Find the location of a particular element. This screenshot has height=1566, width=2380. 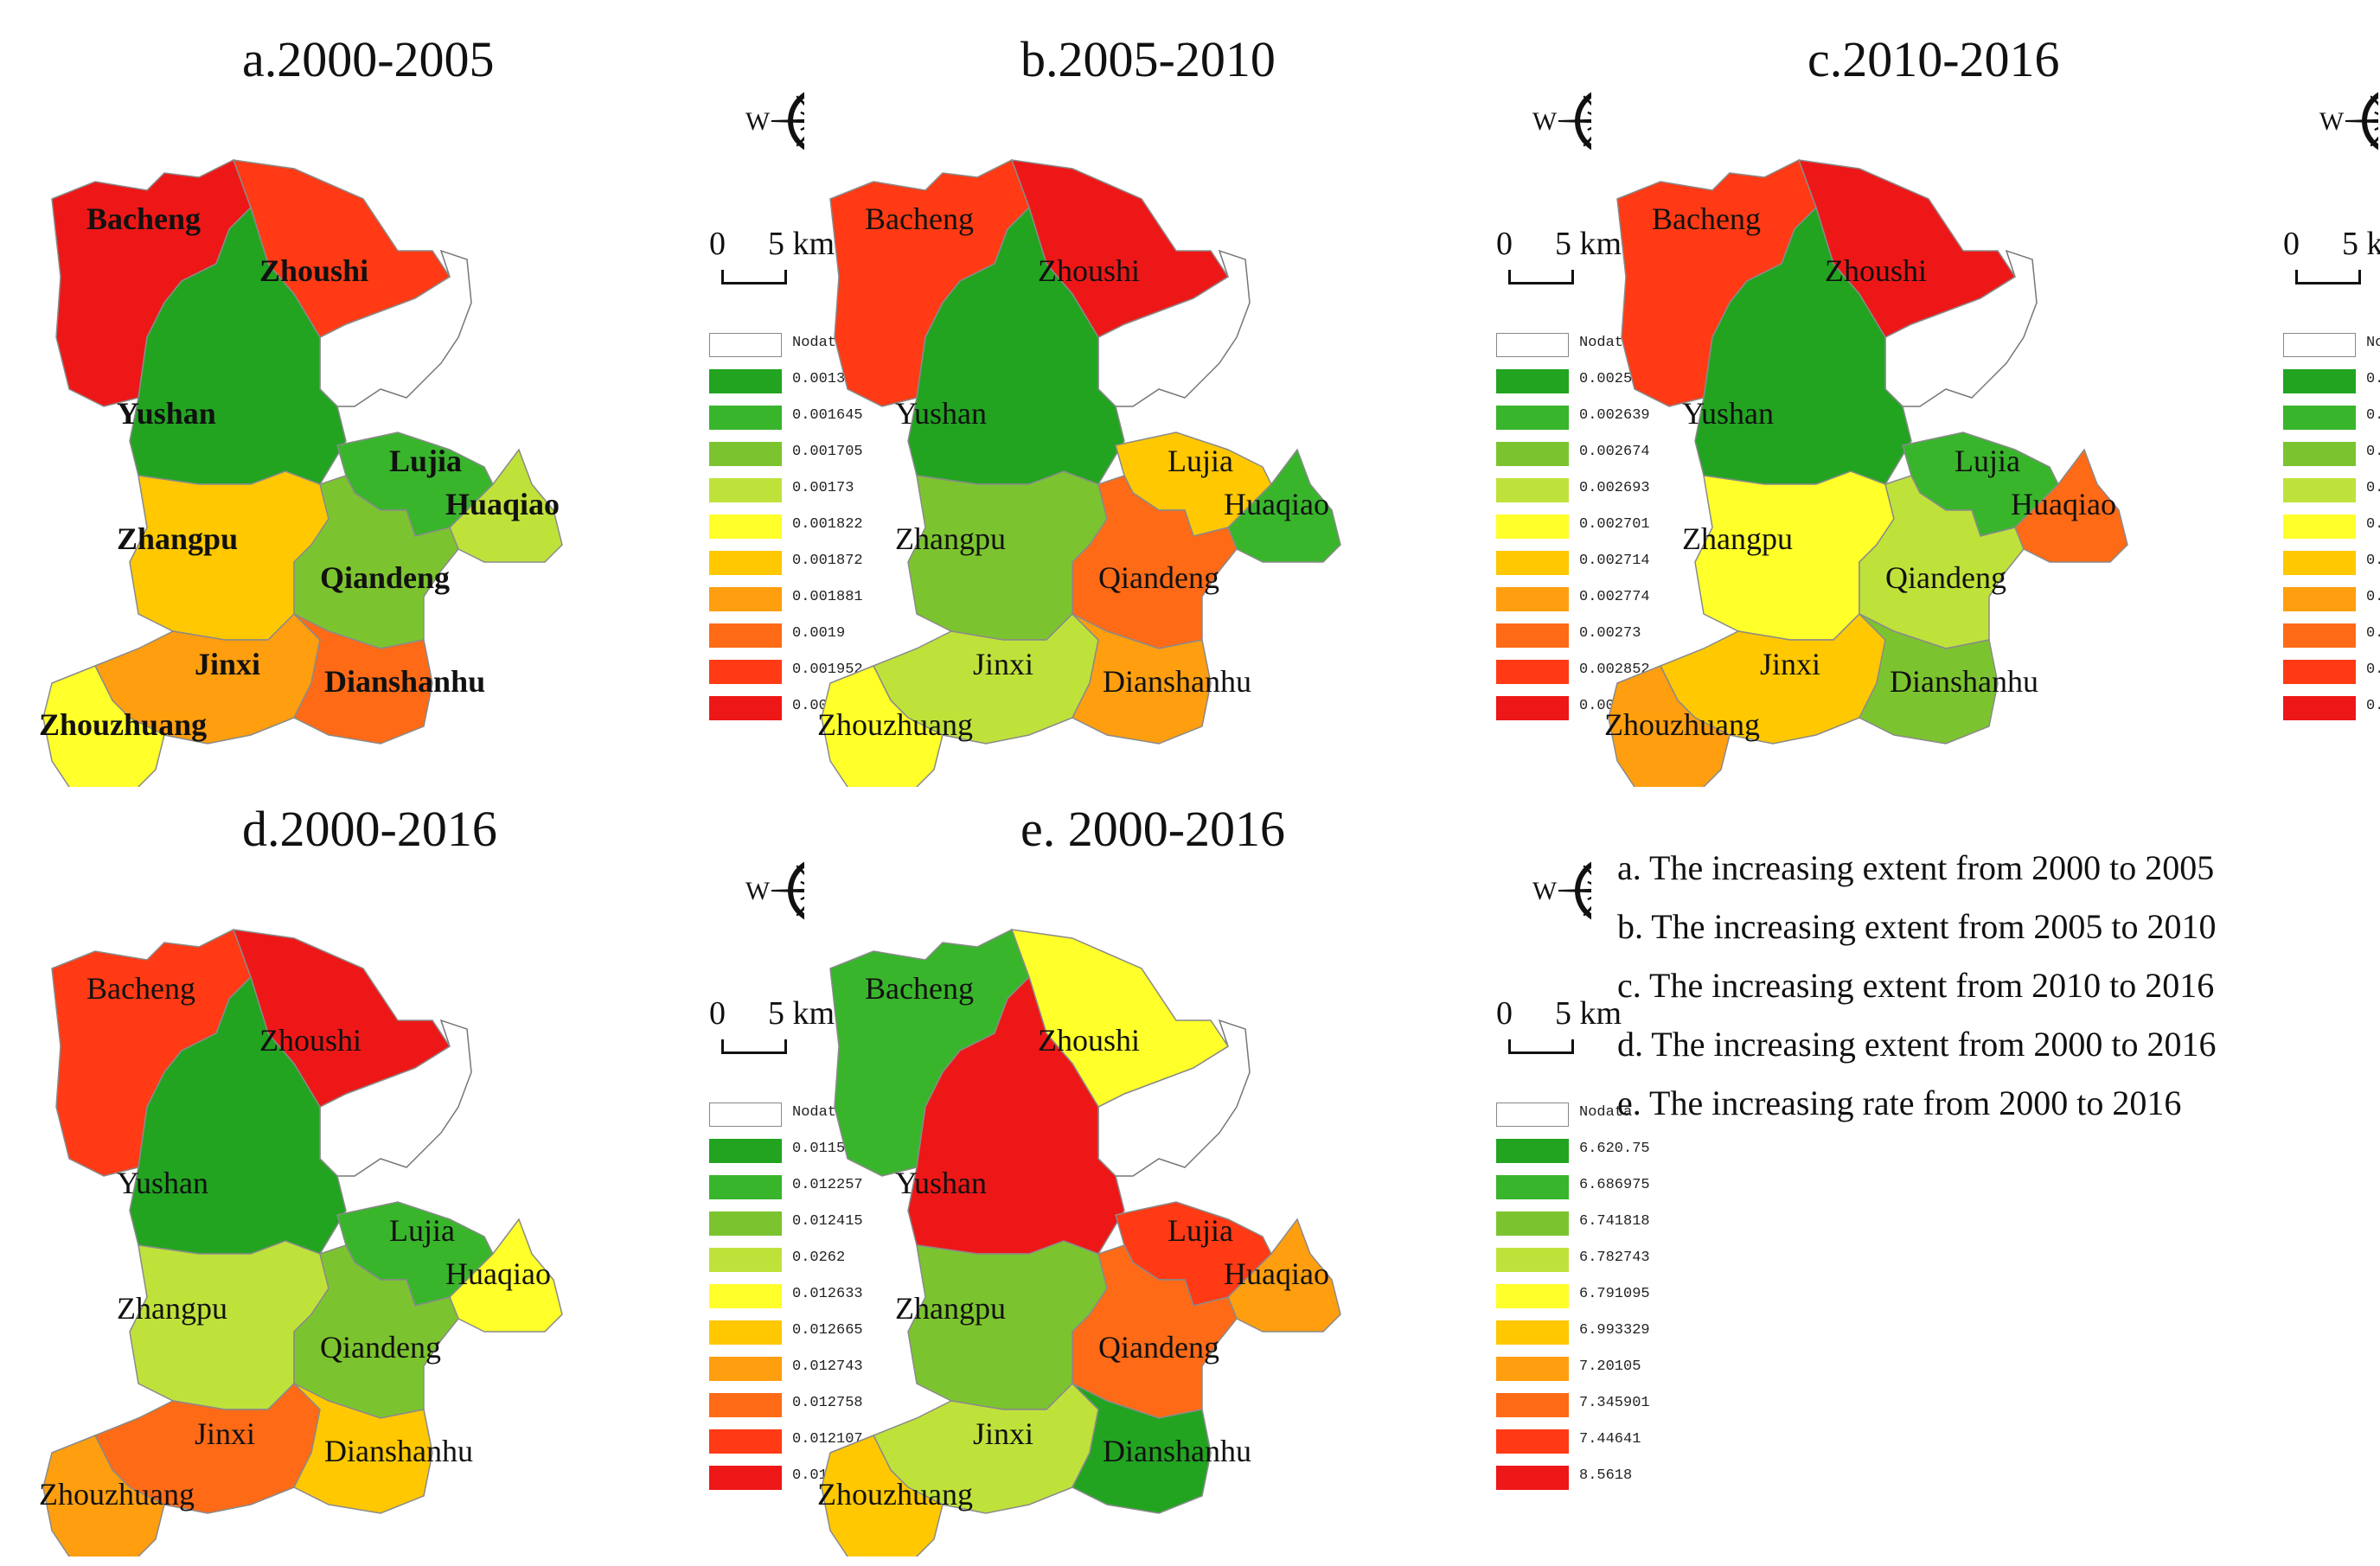

legend-label: 0.001881 is located at coordinates (828, 597).